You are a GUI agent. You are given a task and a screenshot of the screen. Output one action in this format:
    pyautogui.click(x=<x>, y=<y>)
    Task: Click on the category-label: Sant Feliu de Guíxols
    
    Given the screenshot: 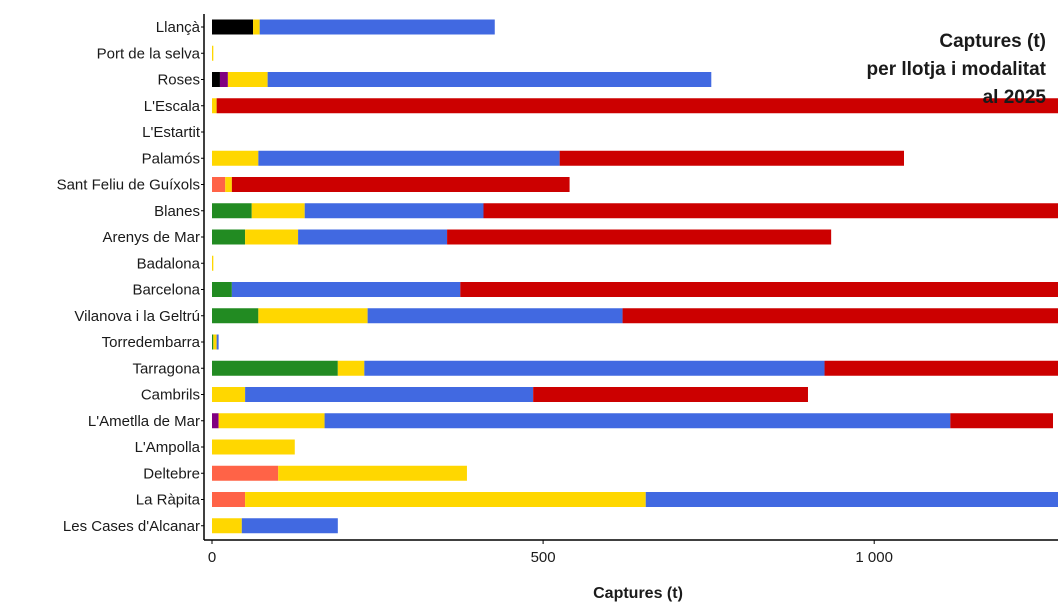 What is the action you would take?
    pyautogui.click(x=128, y=185)
    